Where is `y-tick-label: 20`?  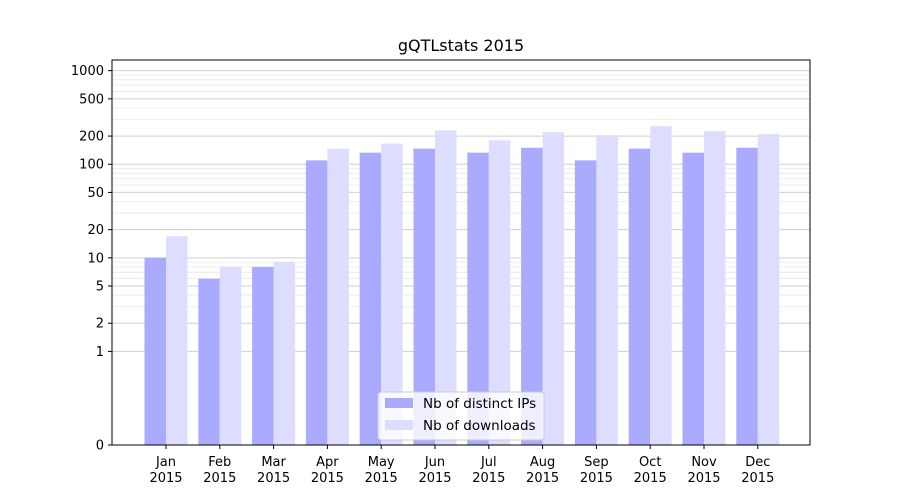 y-tick-label: 20 is located at coordinates (95, 230).